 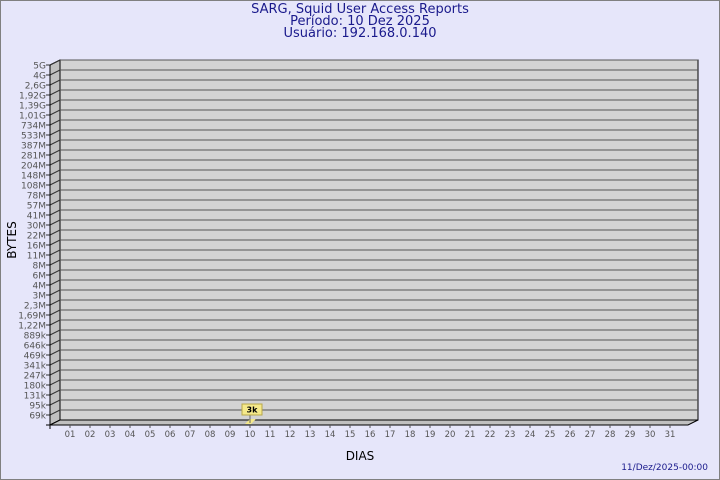 What do you see at coordinates (36, 247) in the screenshot?
I see `y-tick-label: 16M` at bounding box center [36, 247].